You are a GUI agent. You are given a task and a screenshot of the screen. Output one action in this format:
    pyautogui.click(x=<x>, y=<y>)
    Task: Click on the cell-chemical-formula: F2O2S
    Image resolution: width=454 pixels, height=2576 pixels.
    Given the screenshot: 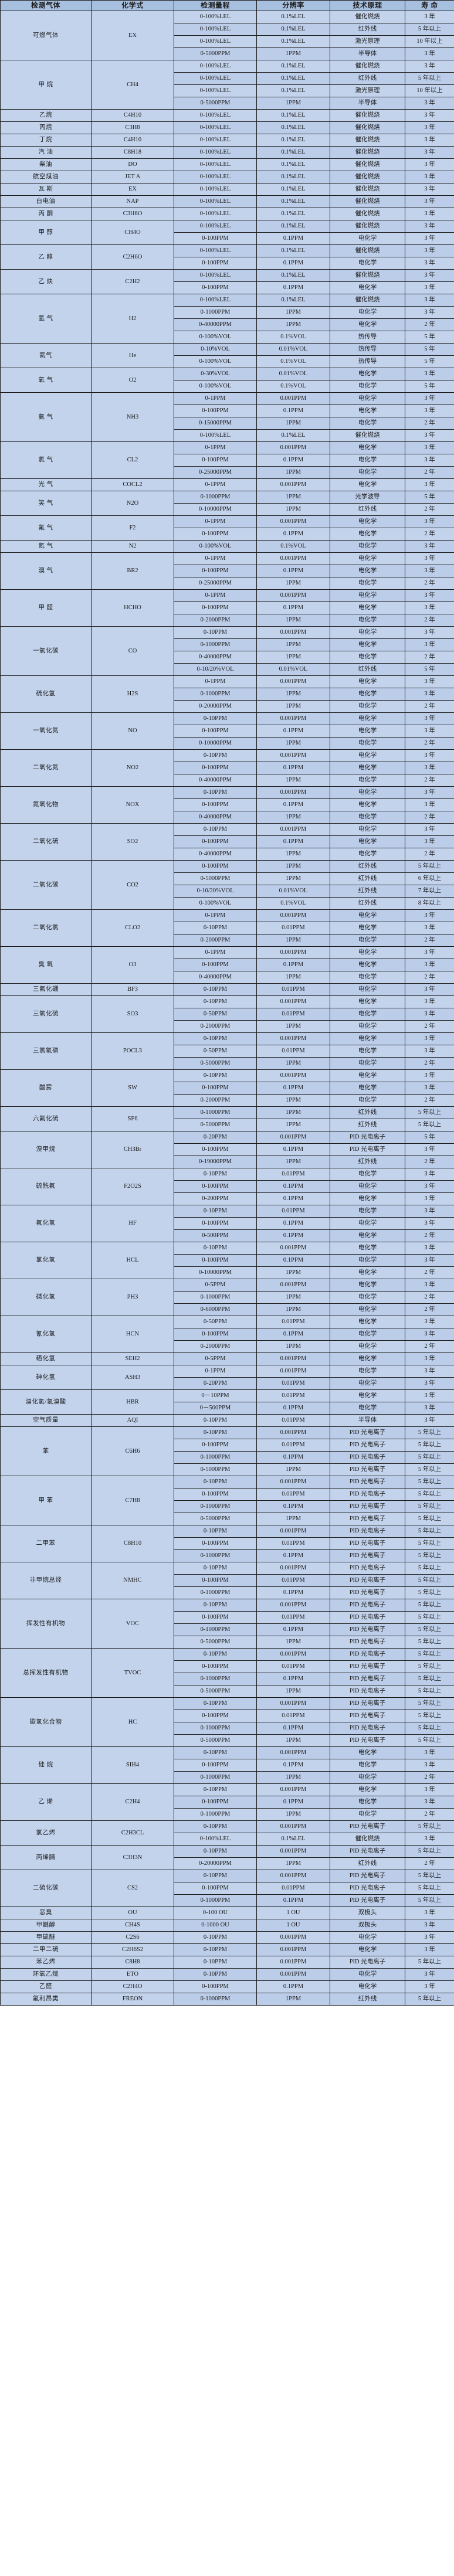 What is the action you would take?
    pyautogui.click(x=132, y=1187)
    